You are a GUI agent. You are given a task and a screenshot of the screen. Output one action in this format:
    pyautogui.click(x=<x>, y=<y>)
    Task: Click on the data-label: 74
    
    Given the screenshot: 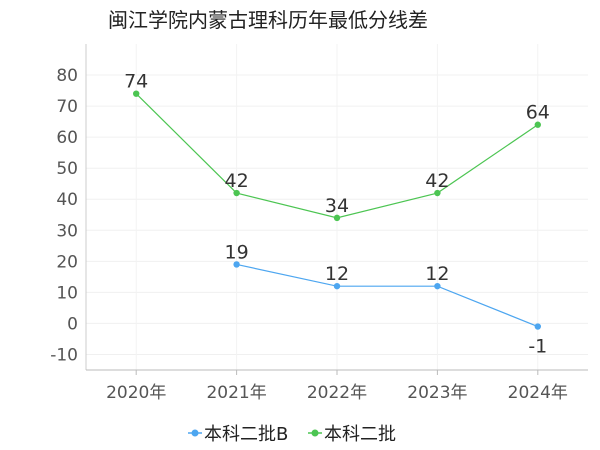 What is the action you would take?
    pyautogui.click(x=136, y=82)
    